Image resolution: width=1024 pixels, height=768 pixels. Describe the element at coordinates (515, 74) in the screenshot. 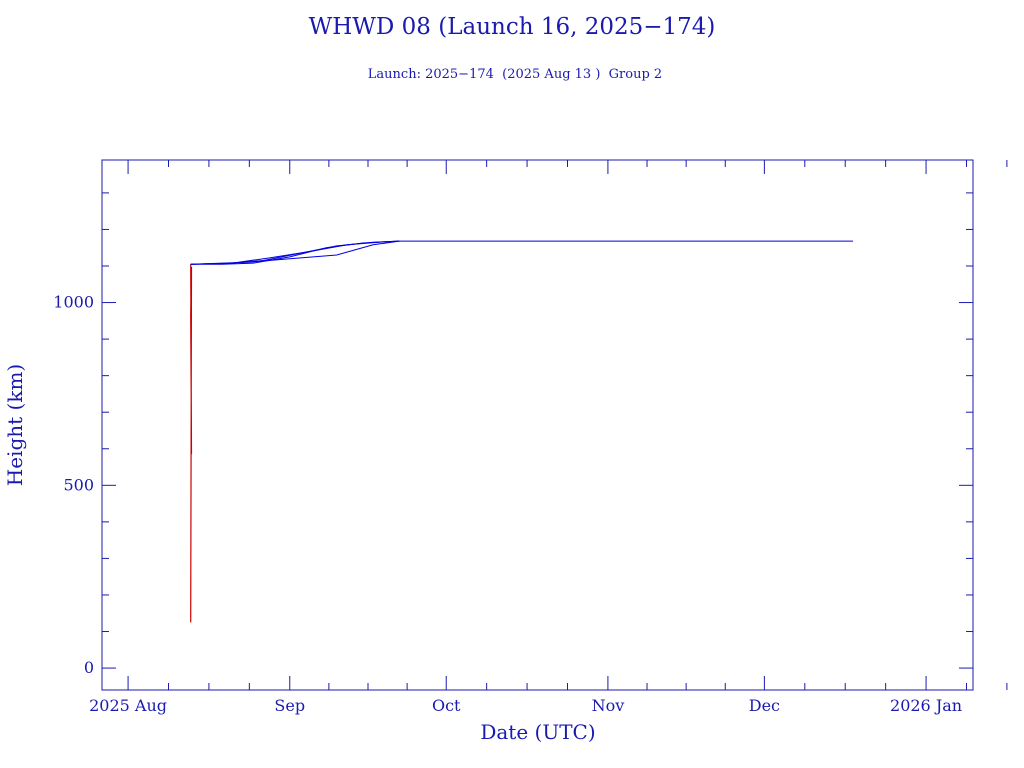

I see `chart-subtitle: Launch: 2025−174 (2025 Aug 13 ) Group 2` at that location.